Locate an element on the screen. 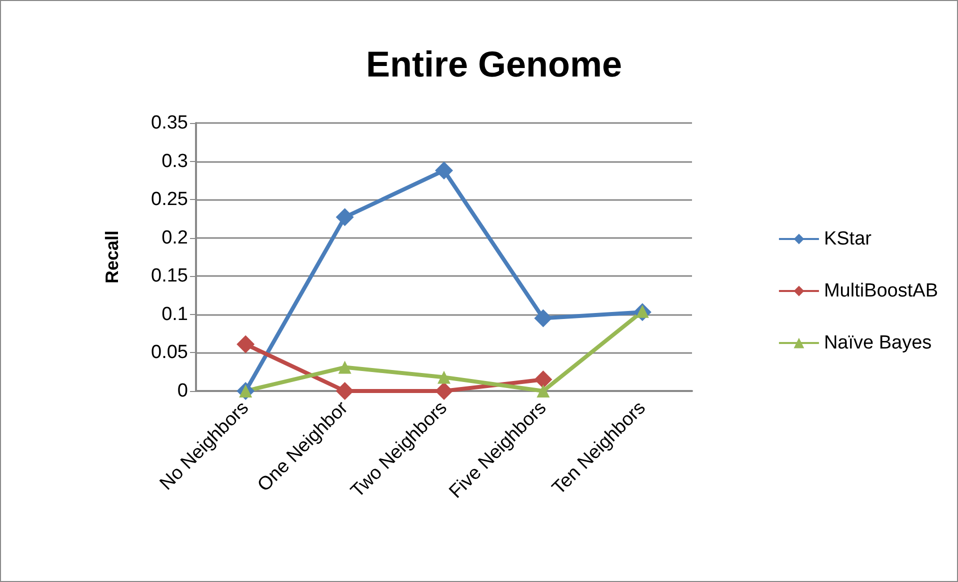 The image size is (958, 582). y-tick-label: 0.2 is located at coordinates (175, 237).